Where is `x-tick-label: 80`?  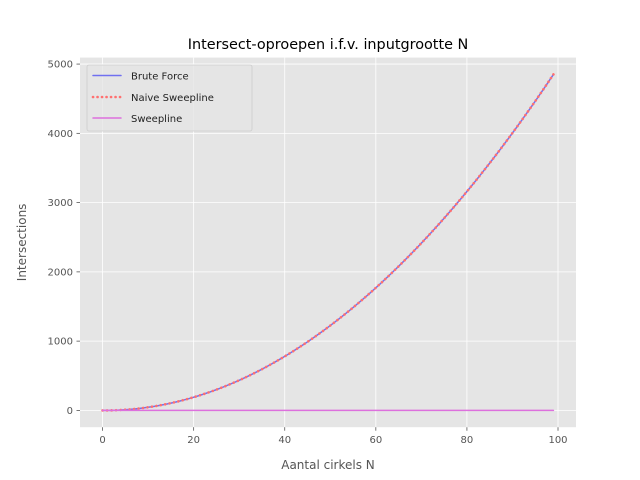 x-tick-label: 80 is located at coordinates (467, 440).